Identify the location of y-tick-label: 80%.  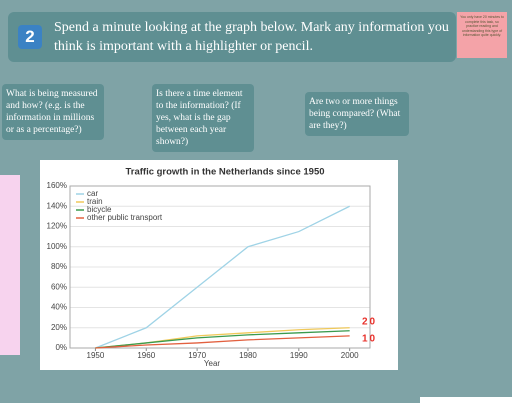
(59, 266).